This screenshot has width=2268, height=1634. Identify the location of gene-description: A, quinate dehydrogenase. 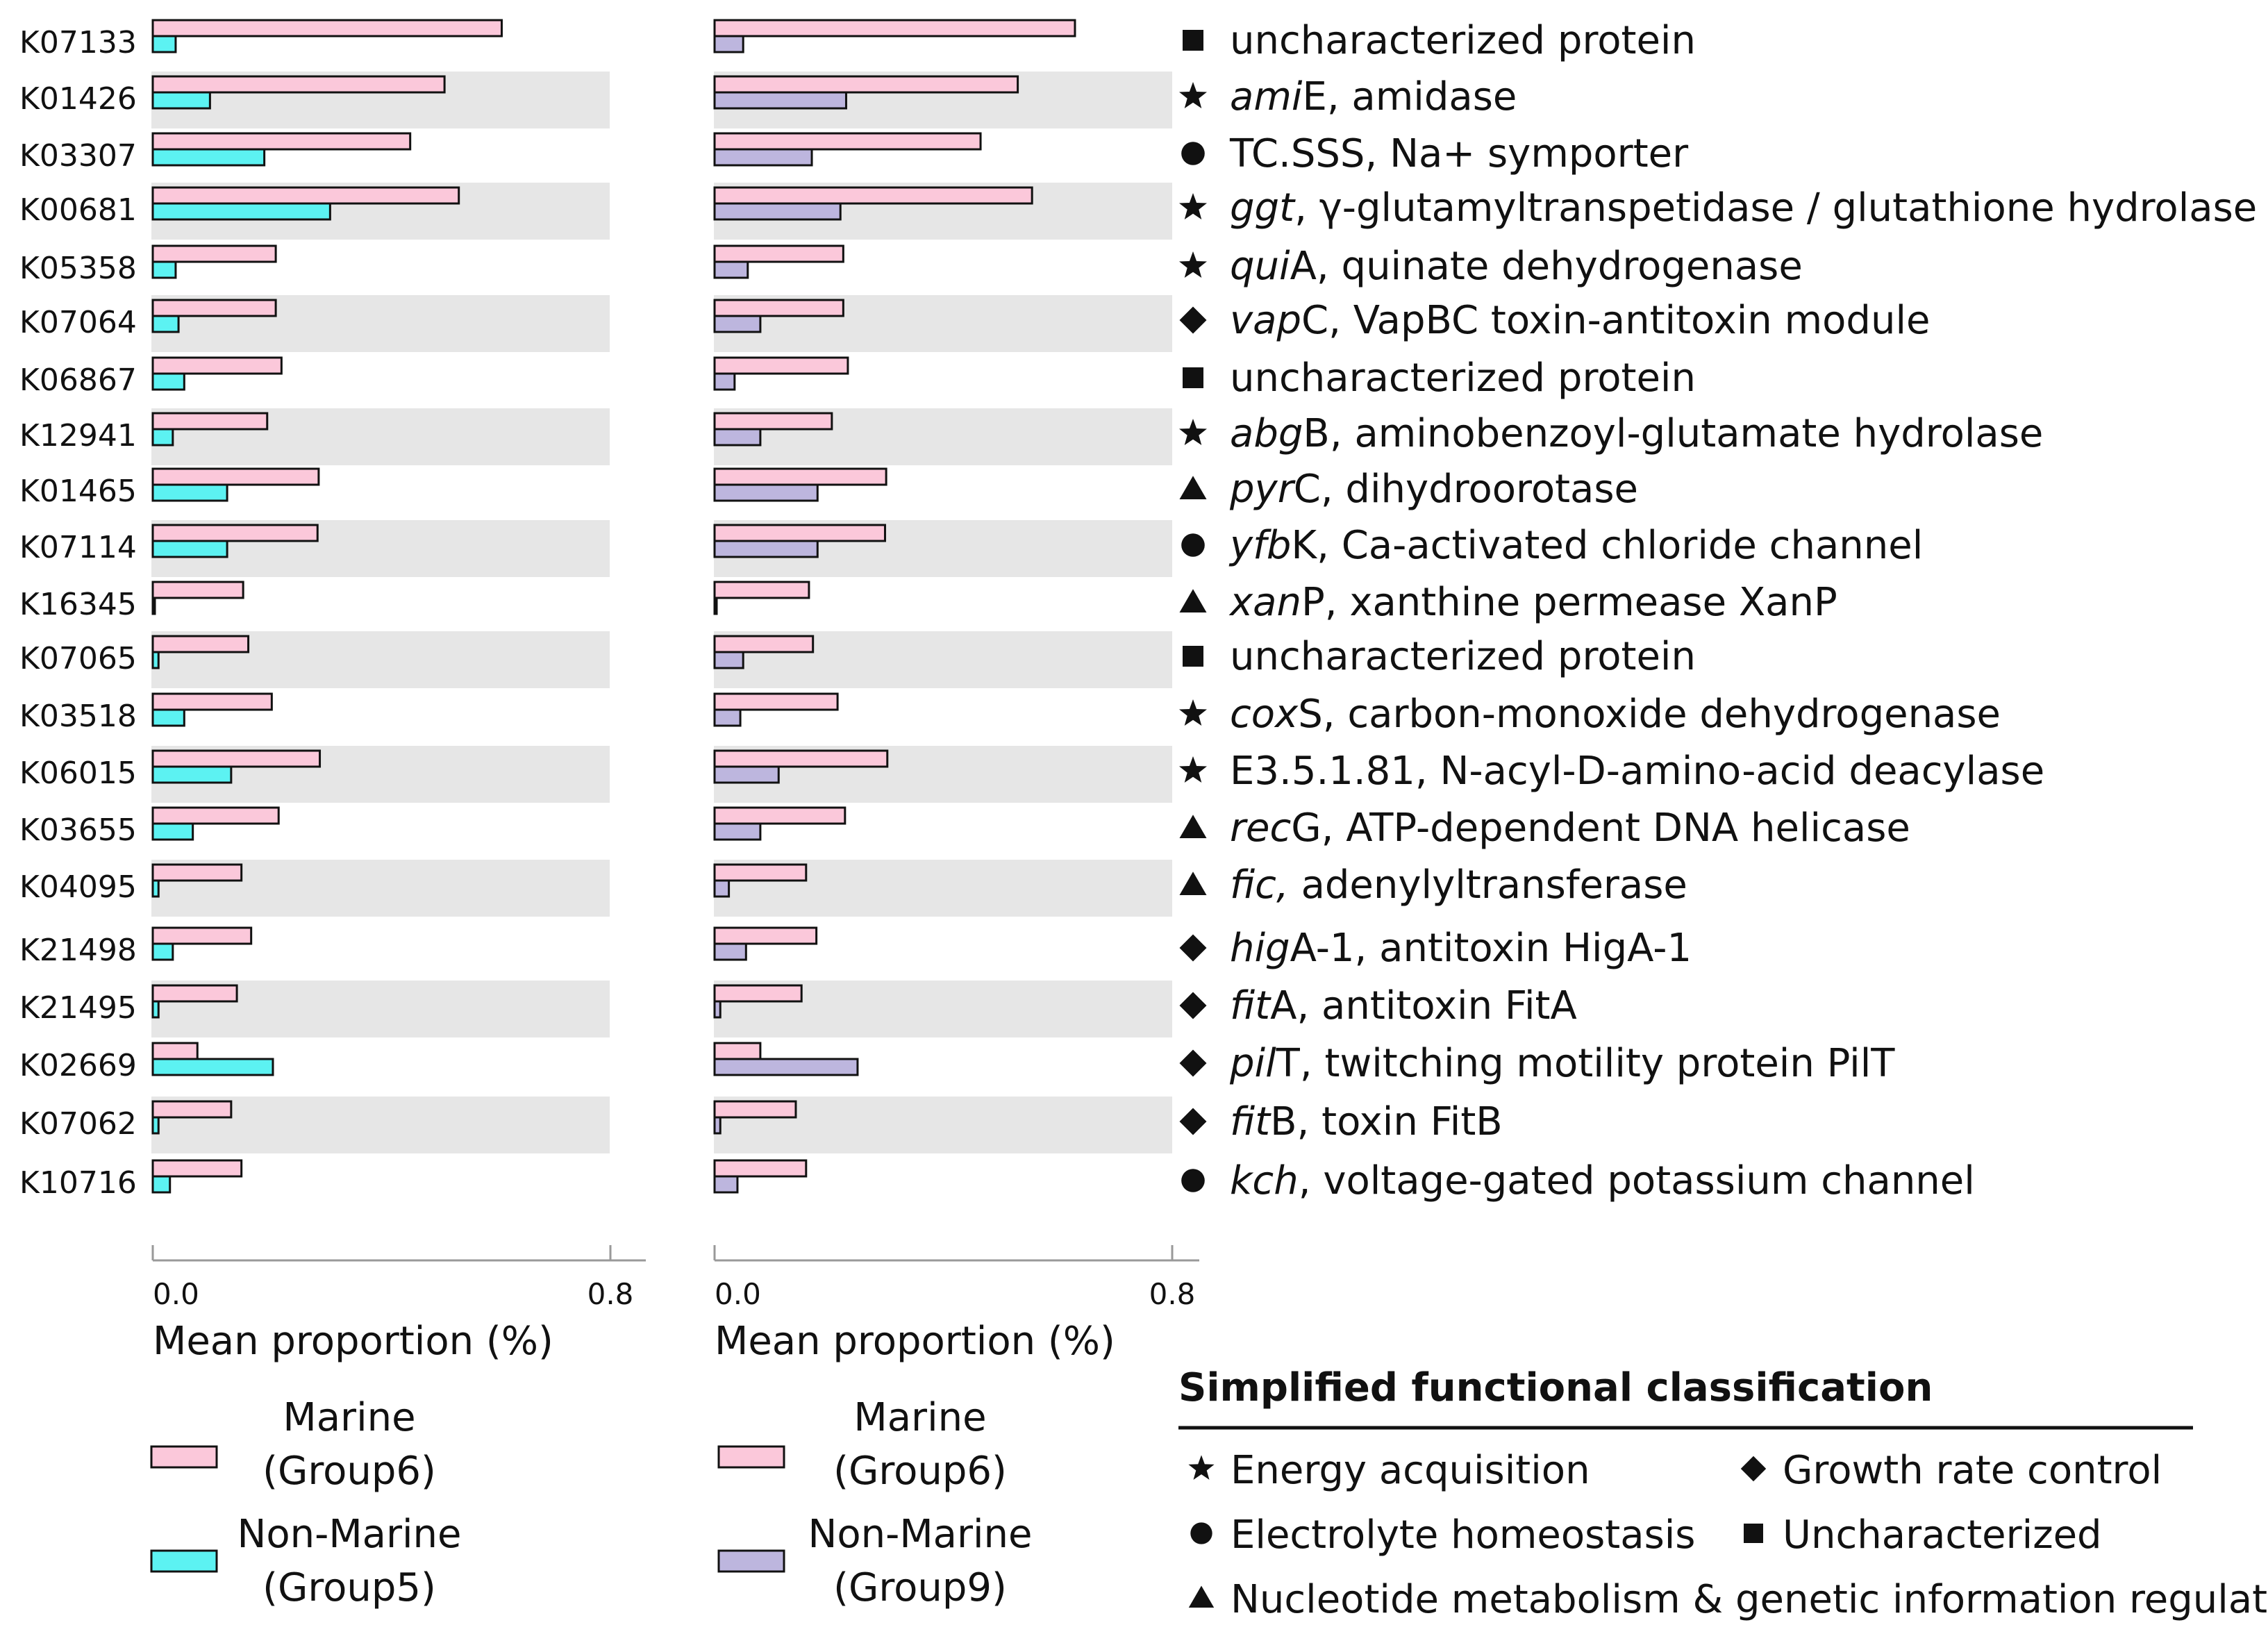
(1546, 266).